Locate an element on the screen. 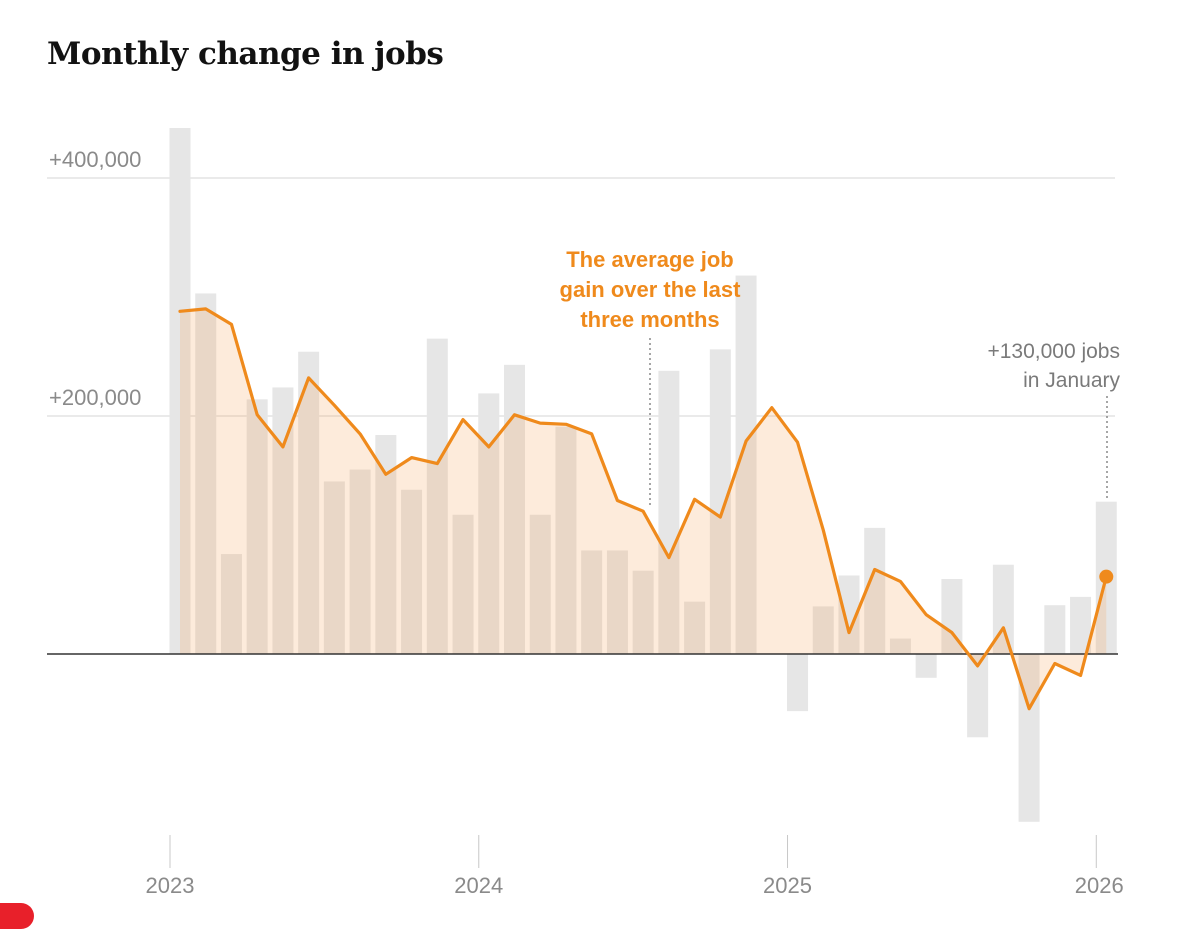  average-annotation-line: gain over the last is located at coordinates (651, 289).